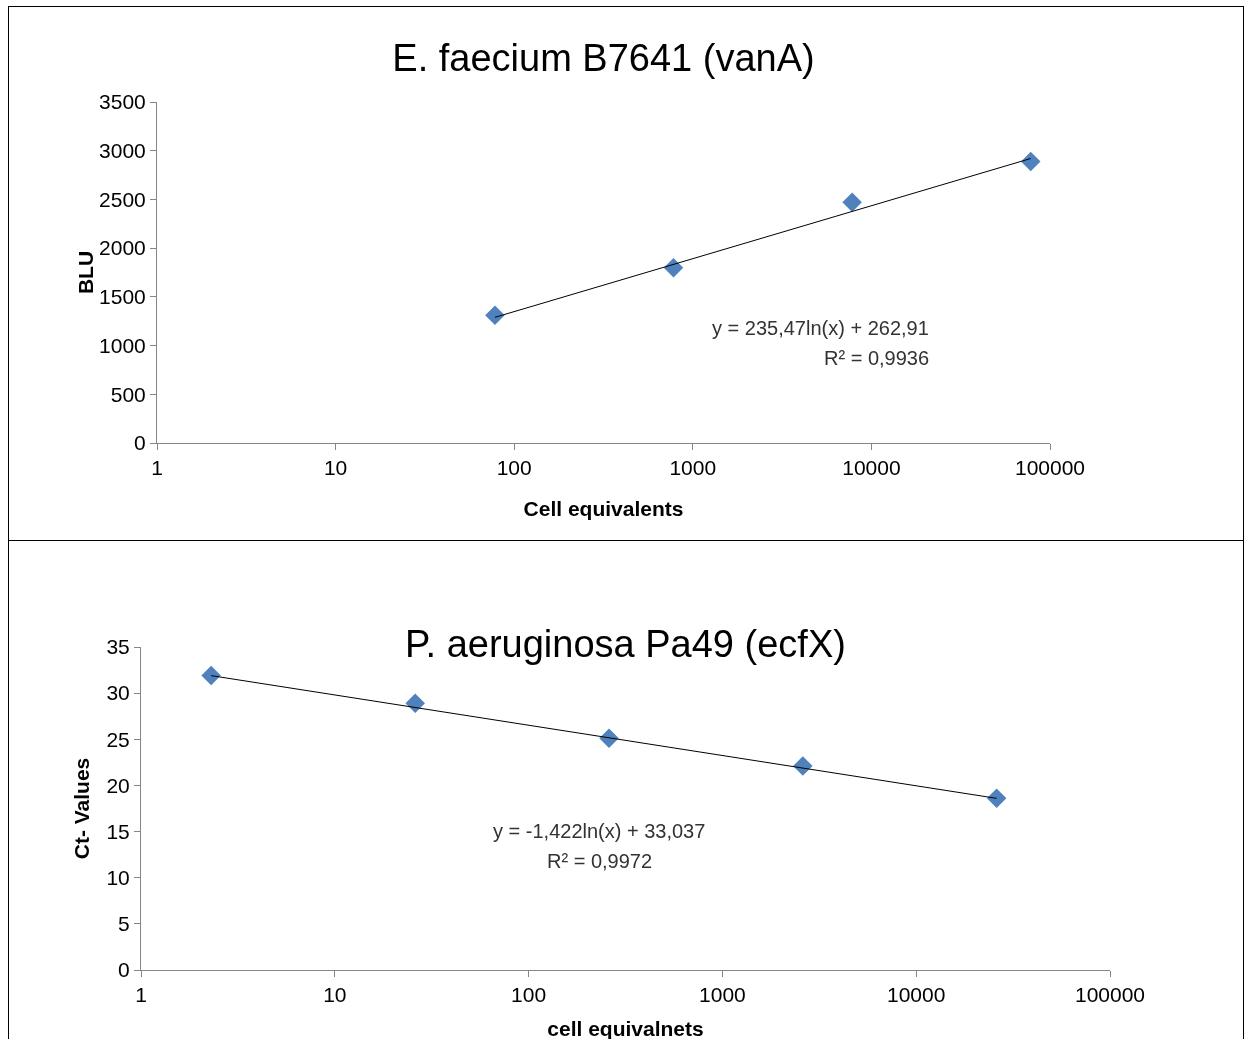  I want to click on y-tick-label: 3500, so click(122, 102).